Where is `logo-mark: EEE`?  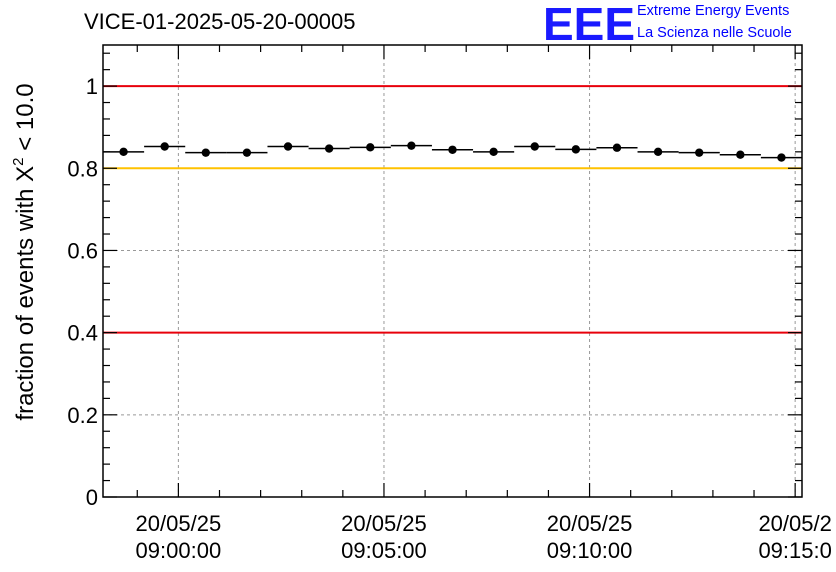
logo-mark: EEE is located at coordinates (589, 25).